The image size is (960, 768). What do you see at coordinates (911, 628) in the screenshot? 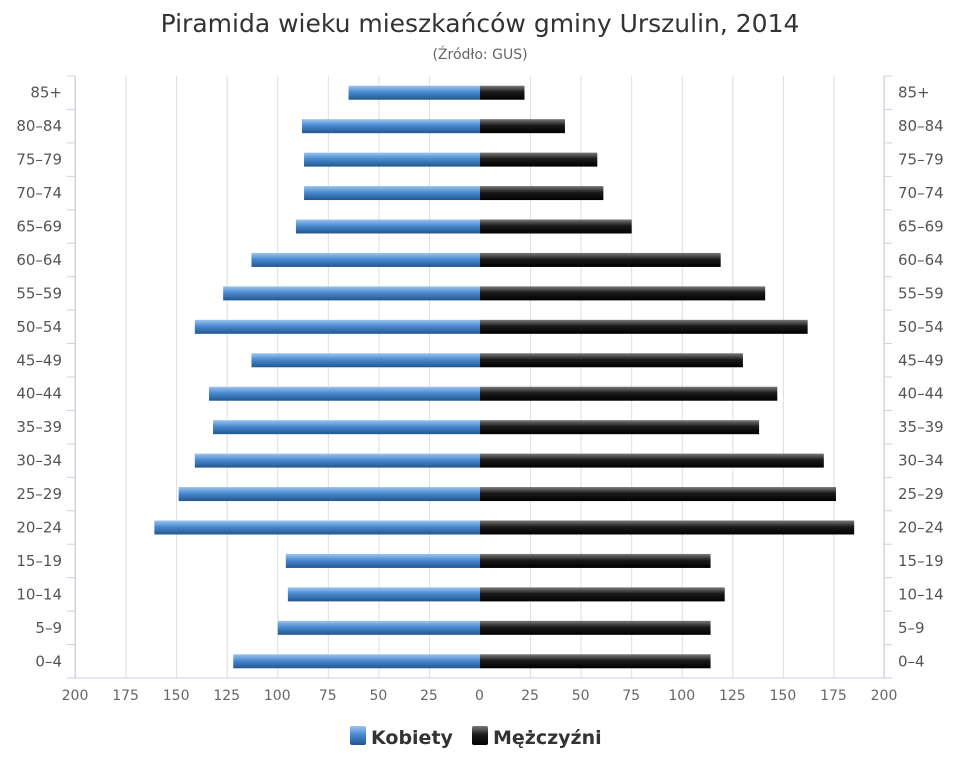
I see `category-label-right: 5–9` at bounding box center [911, 628].